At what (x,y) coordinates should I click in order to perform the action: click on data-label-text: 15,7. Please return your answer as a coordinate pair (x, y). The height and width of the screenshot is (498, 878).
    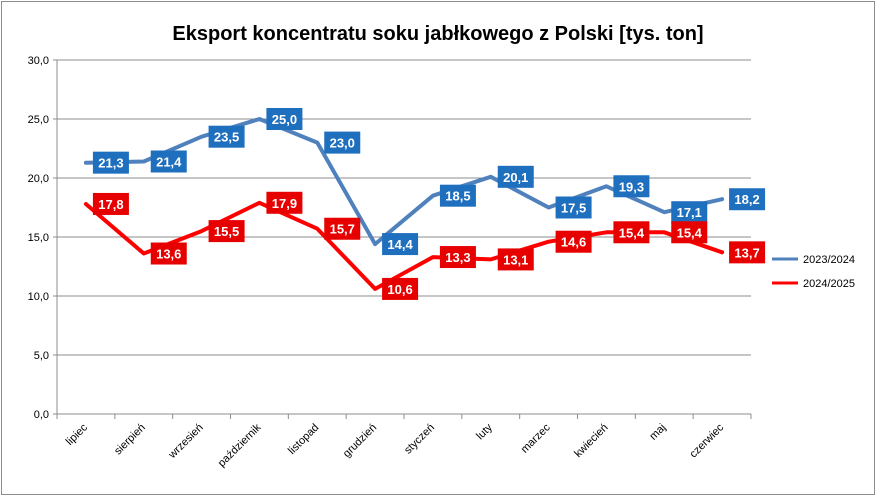
    Looking at the image, I should click on (342, 229).